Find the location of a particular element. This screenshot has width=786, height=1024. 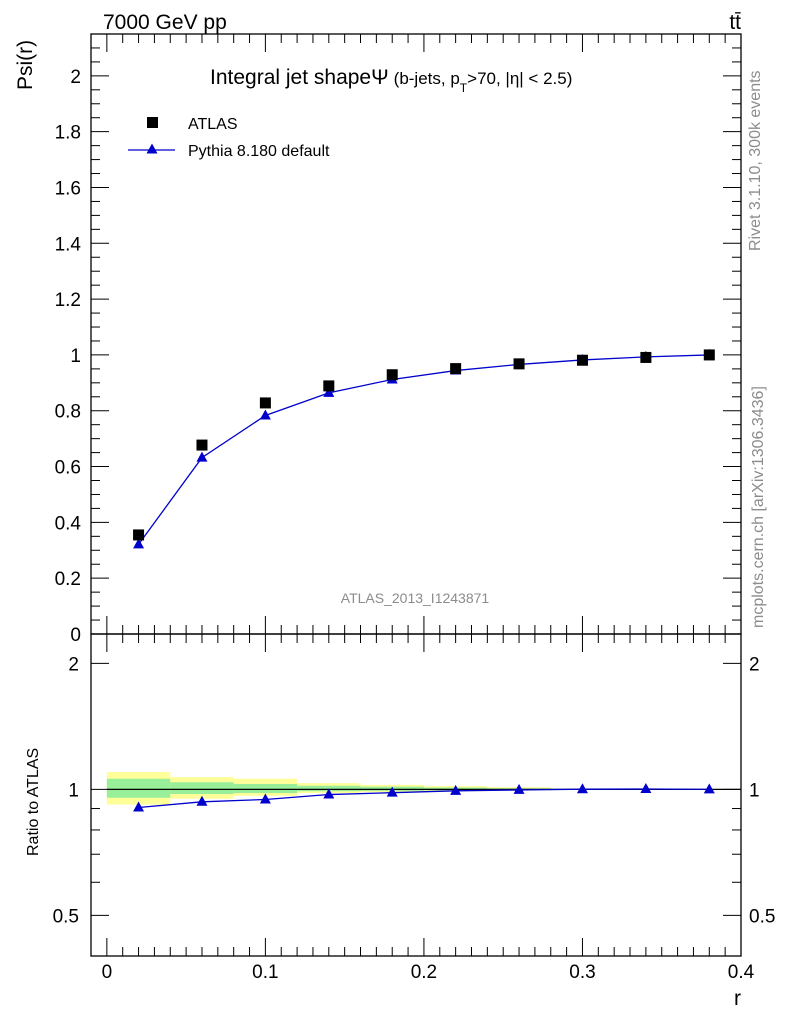

energy-label: 7000 GeV pp is located at coordinates (165, 22).